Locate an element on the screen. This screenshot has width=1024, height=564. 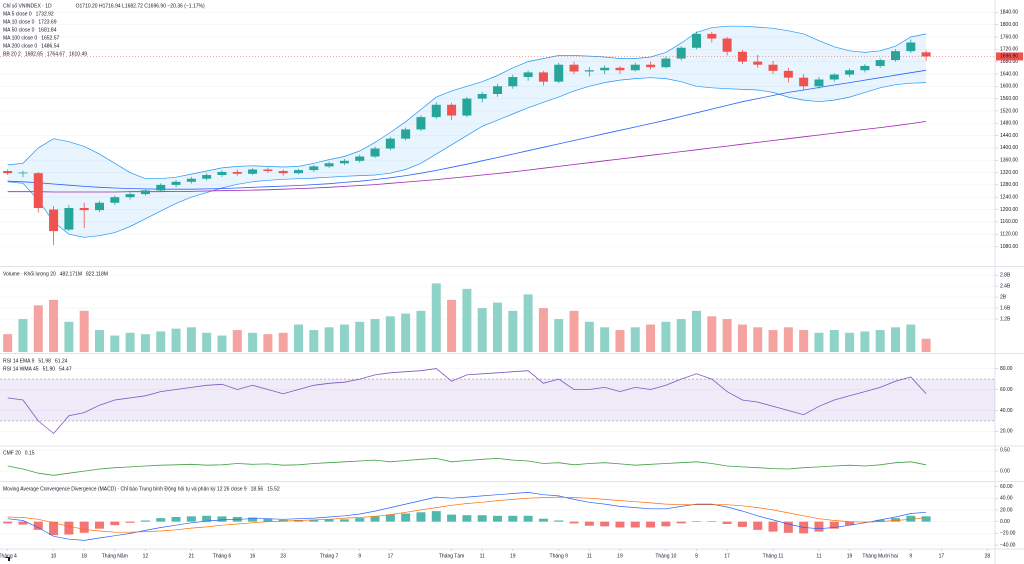
indicator-line is located at coordinates (467, 401).